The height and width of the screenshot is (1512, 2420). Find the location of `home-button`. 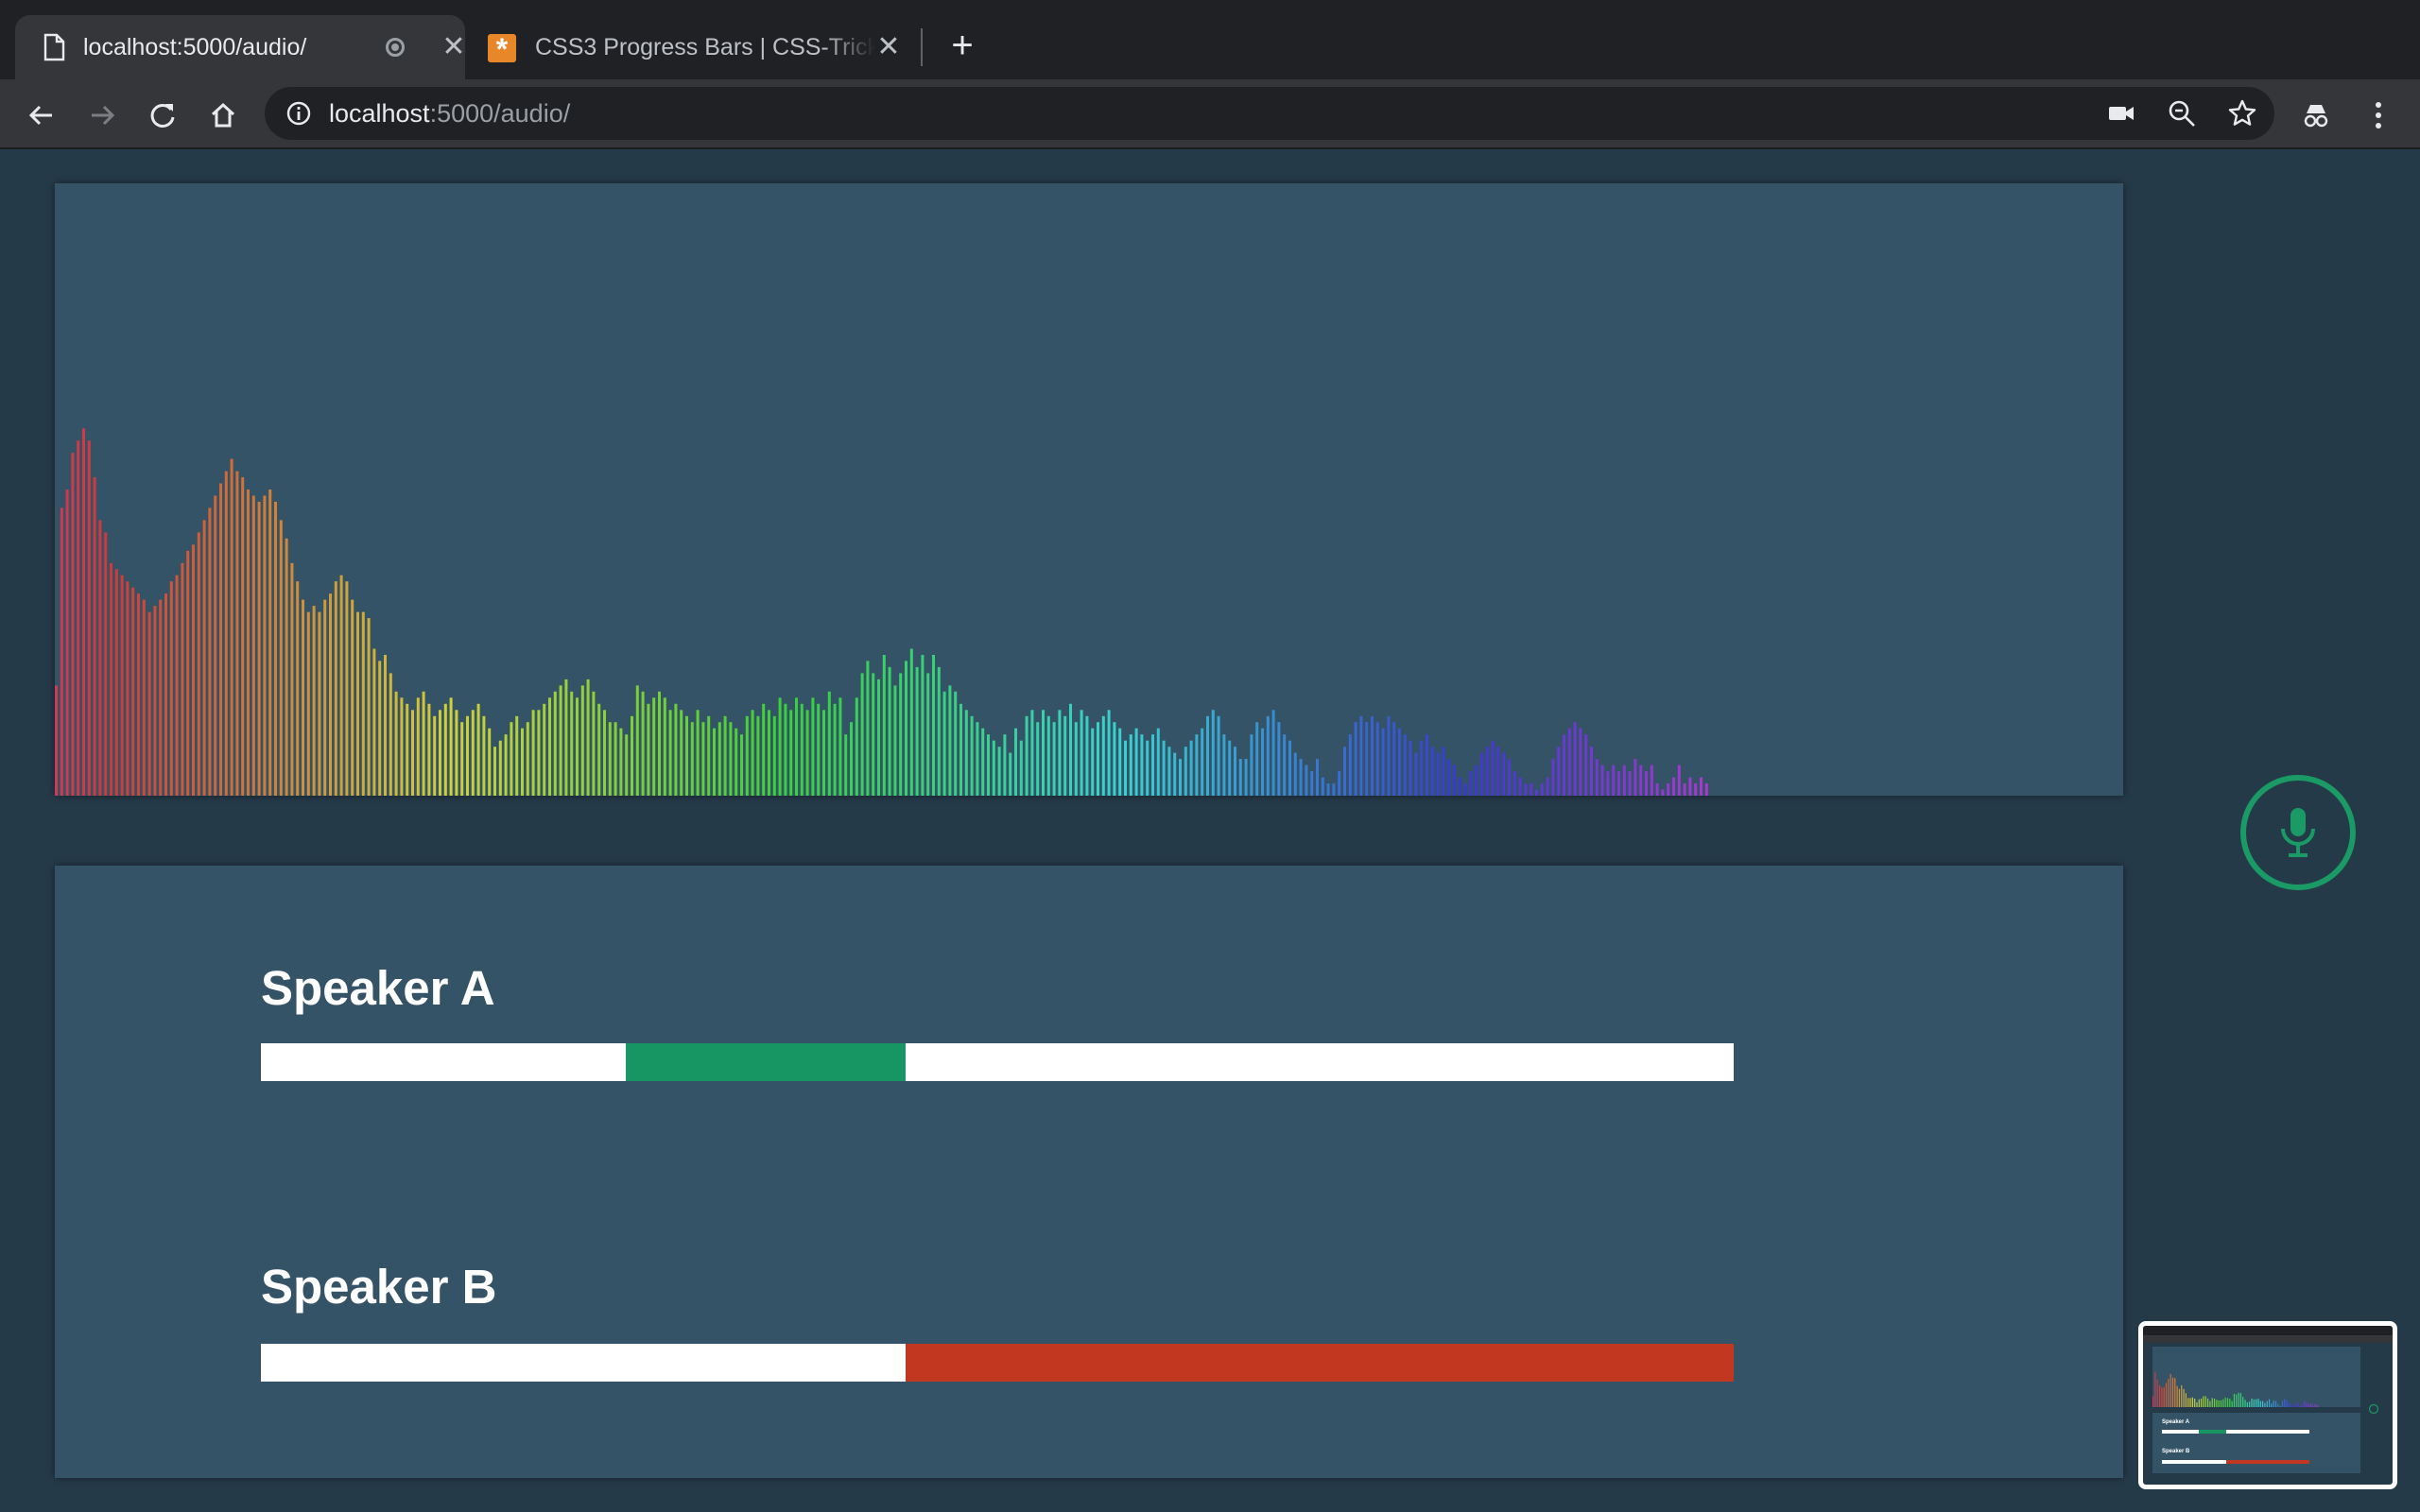

home-button is located at coordinates (223, 115).